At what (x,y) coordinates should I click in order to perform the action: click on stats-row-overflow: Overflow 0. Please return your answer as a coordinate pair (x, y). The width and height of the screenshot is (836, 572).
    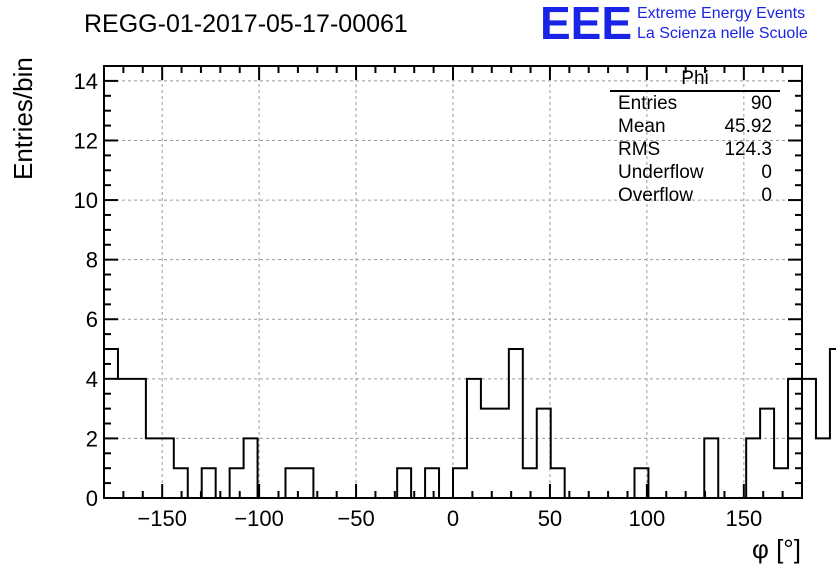
    Looking at the image, I should click on (695, 195).